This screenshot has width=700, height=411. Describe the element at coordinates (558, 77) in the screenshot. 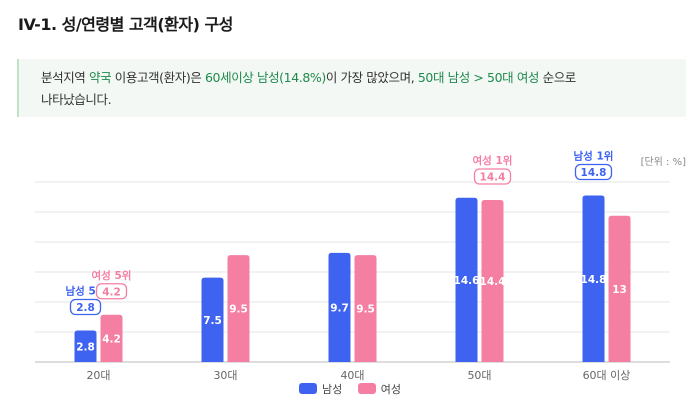

I see `summary-text: 순으로` at that location.